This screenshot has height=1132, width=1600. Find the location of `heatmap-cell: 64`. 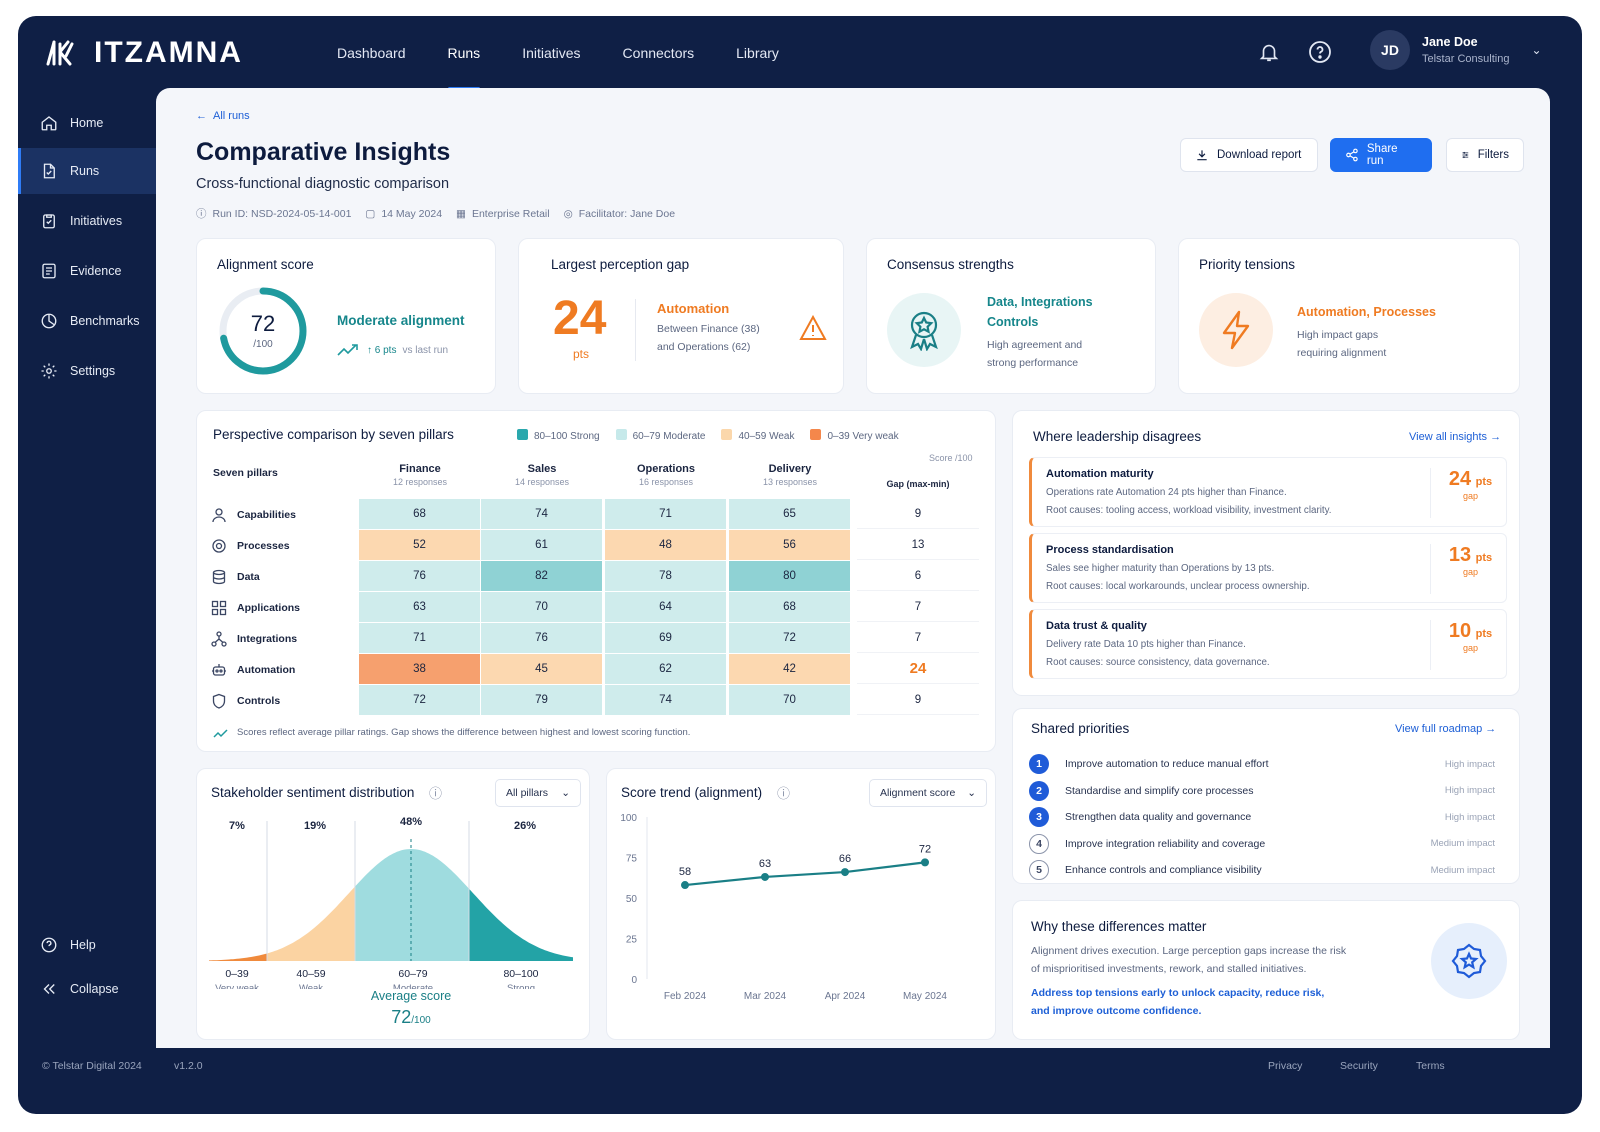

heatmap-cell: 64 is located at coordinates (665, 607).